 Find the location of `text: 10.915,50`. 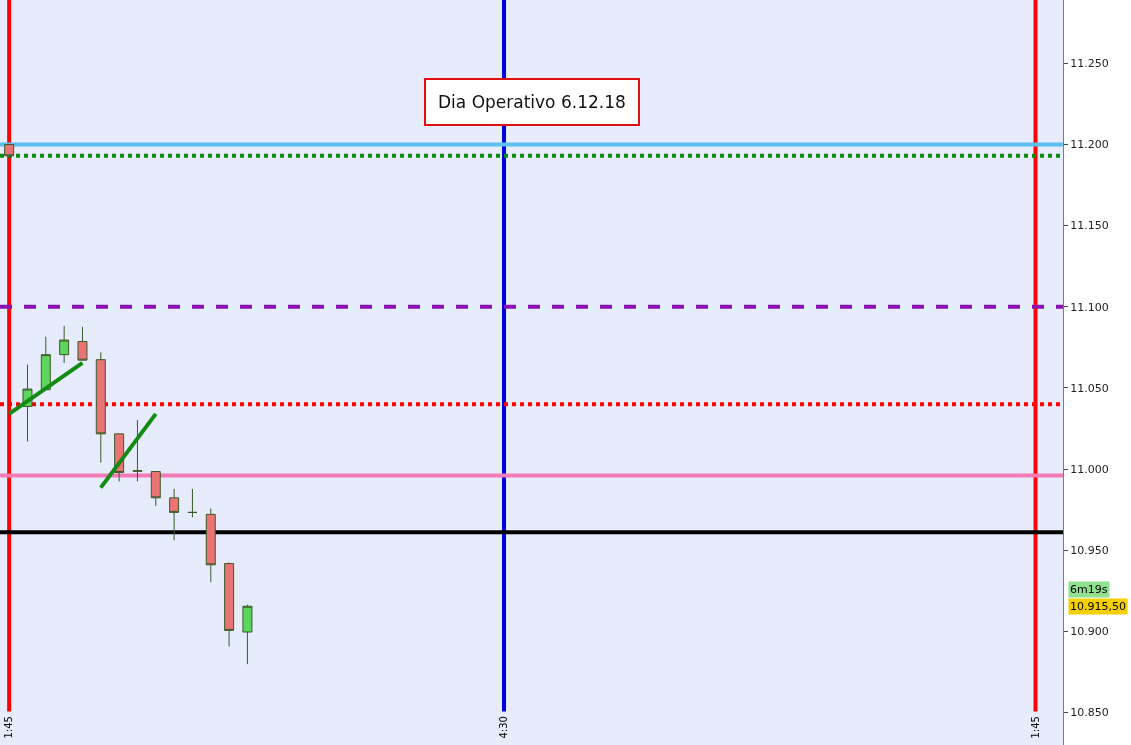

text: 10.915,50 is located at coordinates (1098, 606).